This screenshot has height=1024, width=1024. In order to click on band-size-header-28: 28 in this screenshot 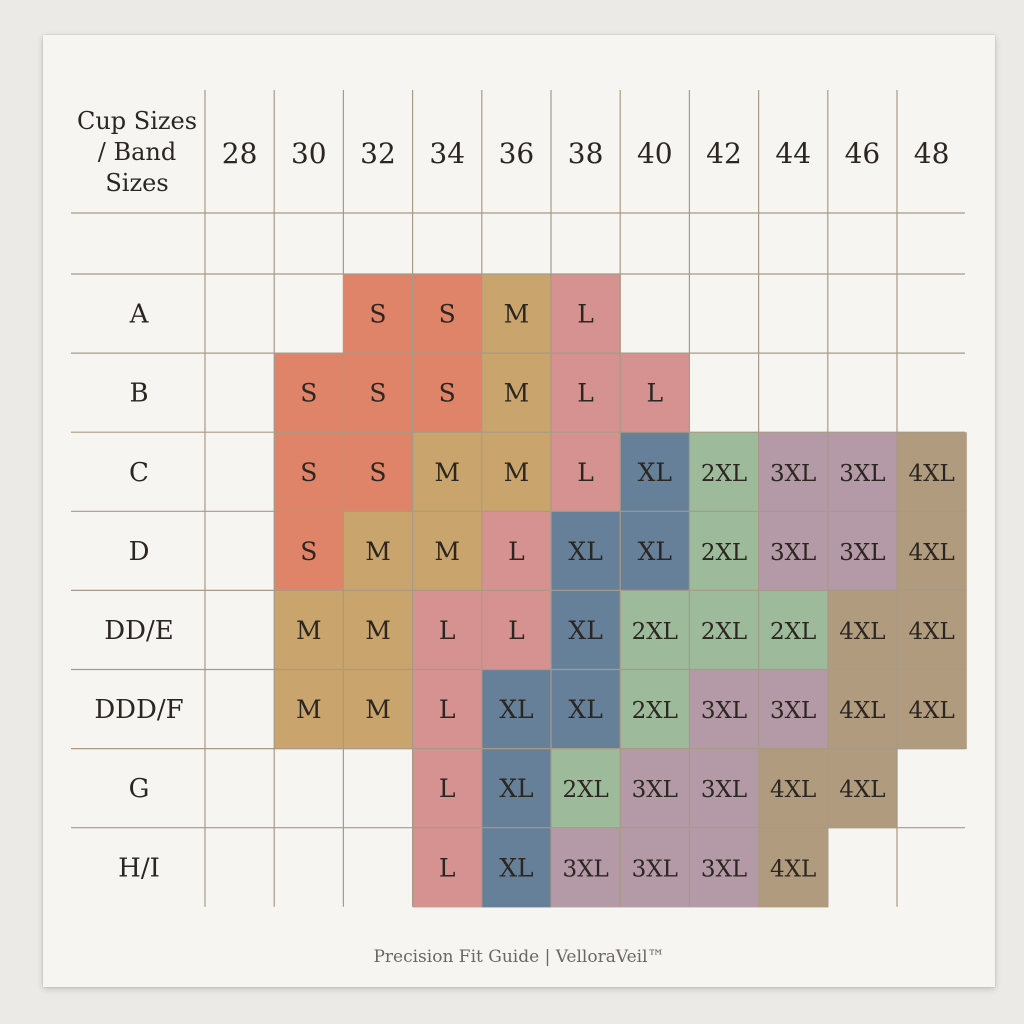, I will do `click(240, 153)`.